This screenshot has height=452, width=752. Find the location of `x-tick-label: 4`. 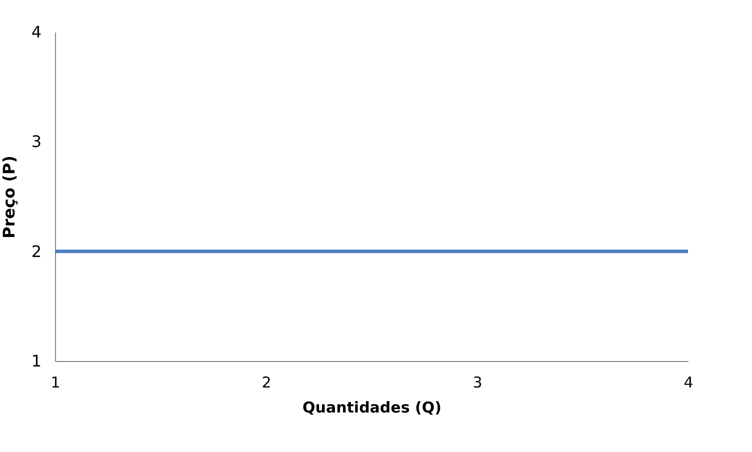

x-tick-label: 4 is located at coordinates (689, 383).